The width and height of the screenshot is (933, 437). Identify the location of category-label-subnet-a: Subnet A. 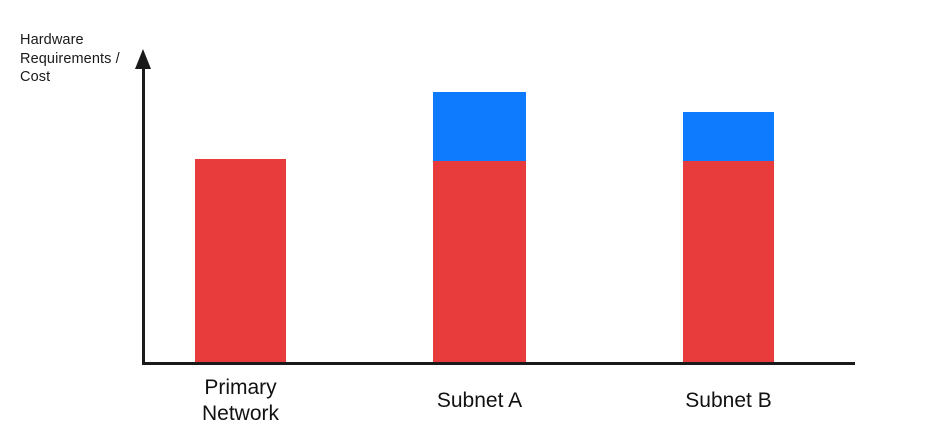
(479, 400).